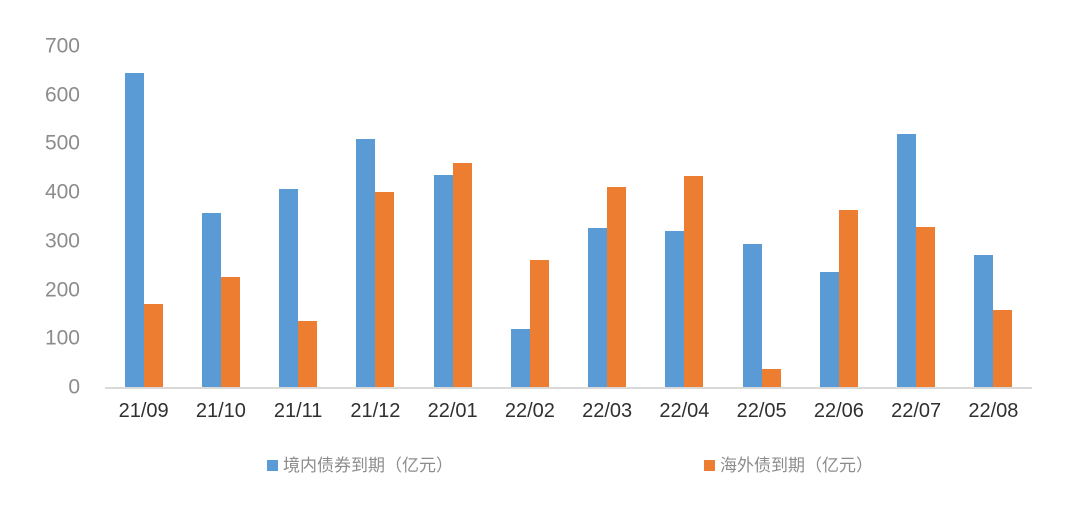 The width and height of the screenshot is (1080, 508). Describe the element at coordinates (607, 411) in the screenshot. I see `x-tick-label: 22/03` at that location.